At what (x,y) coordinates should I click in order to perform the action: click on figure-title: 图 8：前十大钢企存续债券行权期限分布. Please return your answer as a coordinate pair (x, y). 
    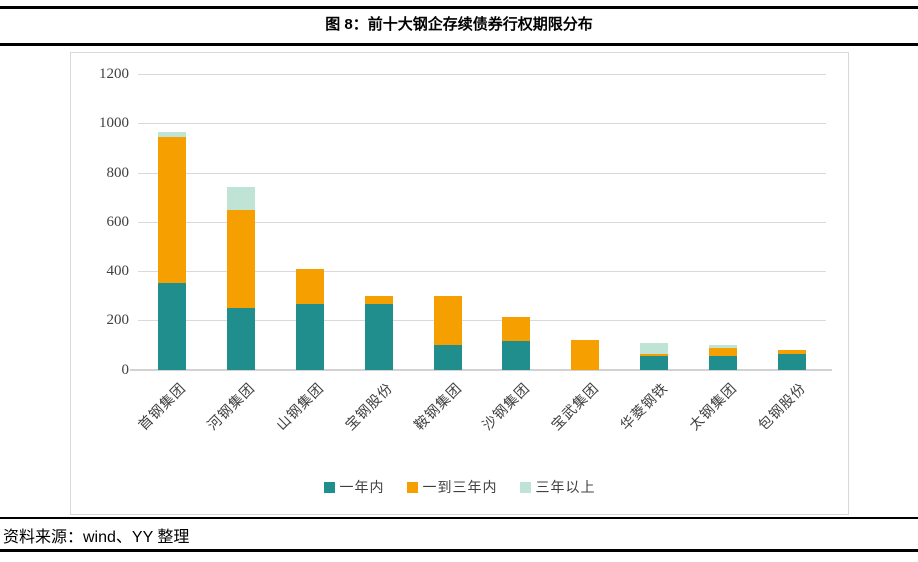
    Looking at the image, I should click on (459, 24).